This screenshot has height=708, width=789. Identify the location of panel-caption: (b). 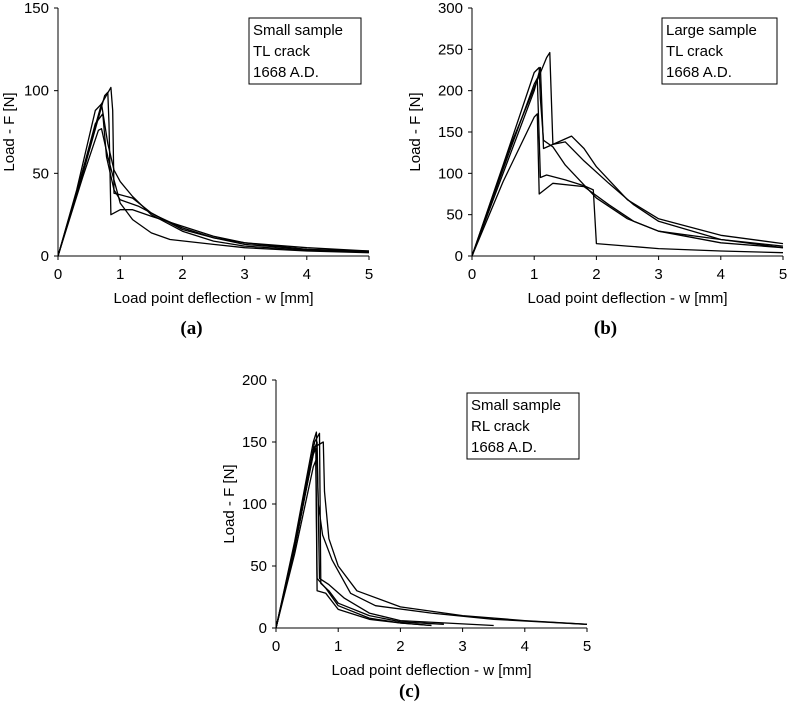
(605, 328).